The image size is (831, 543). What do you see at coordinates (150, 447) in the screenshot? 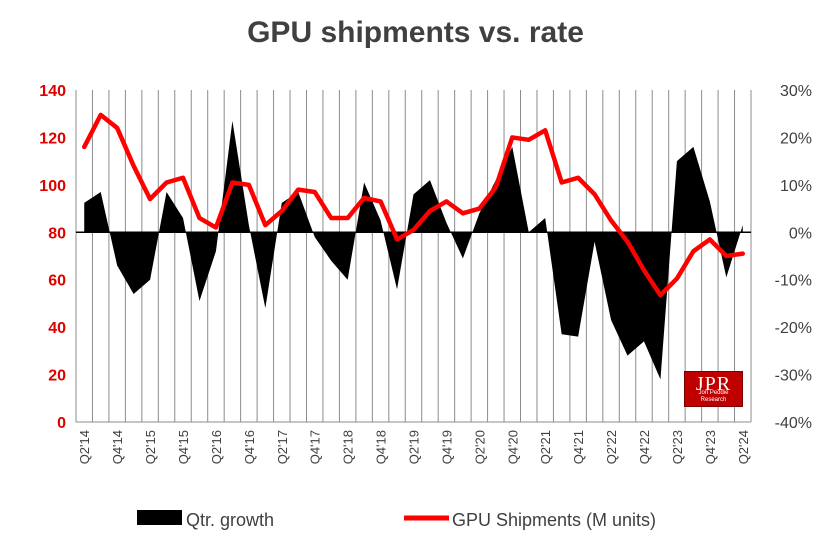
I see `x-tick-label: Q2'15` at bounding box center [150, 447].